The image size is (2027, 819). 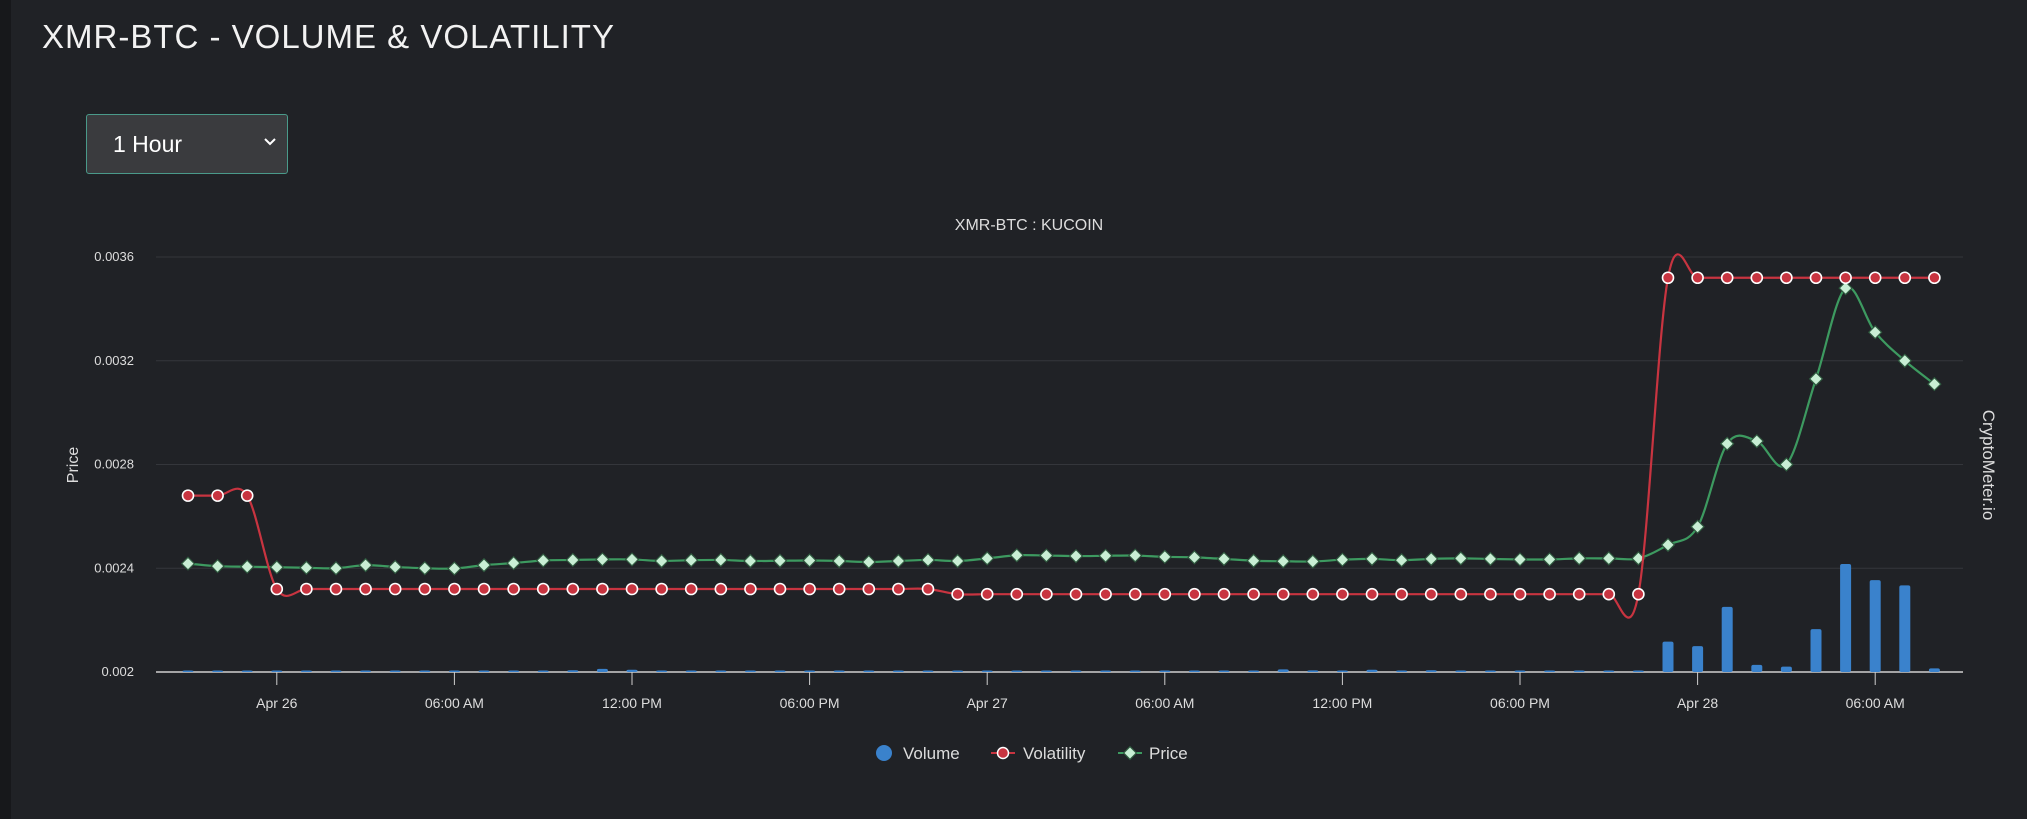 What do you see at coordinates (1168, 753) in the screenshot?
I see `legend-label-price: Price` at bounding box center [1168, 753].